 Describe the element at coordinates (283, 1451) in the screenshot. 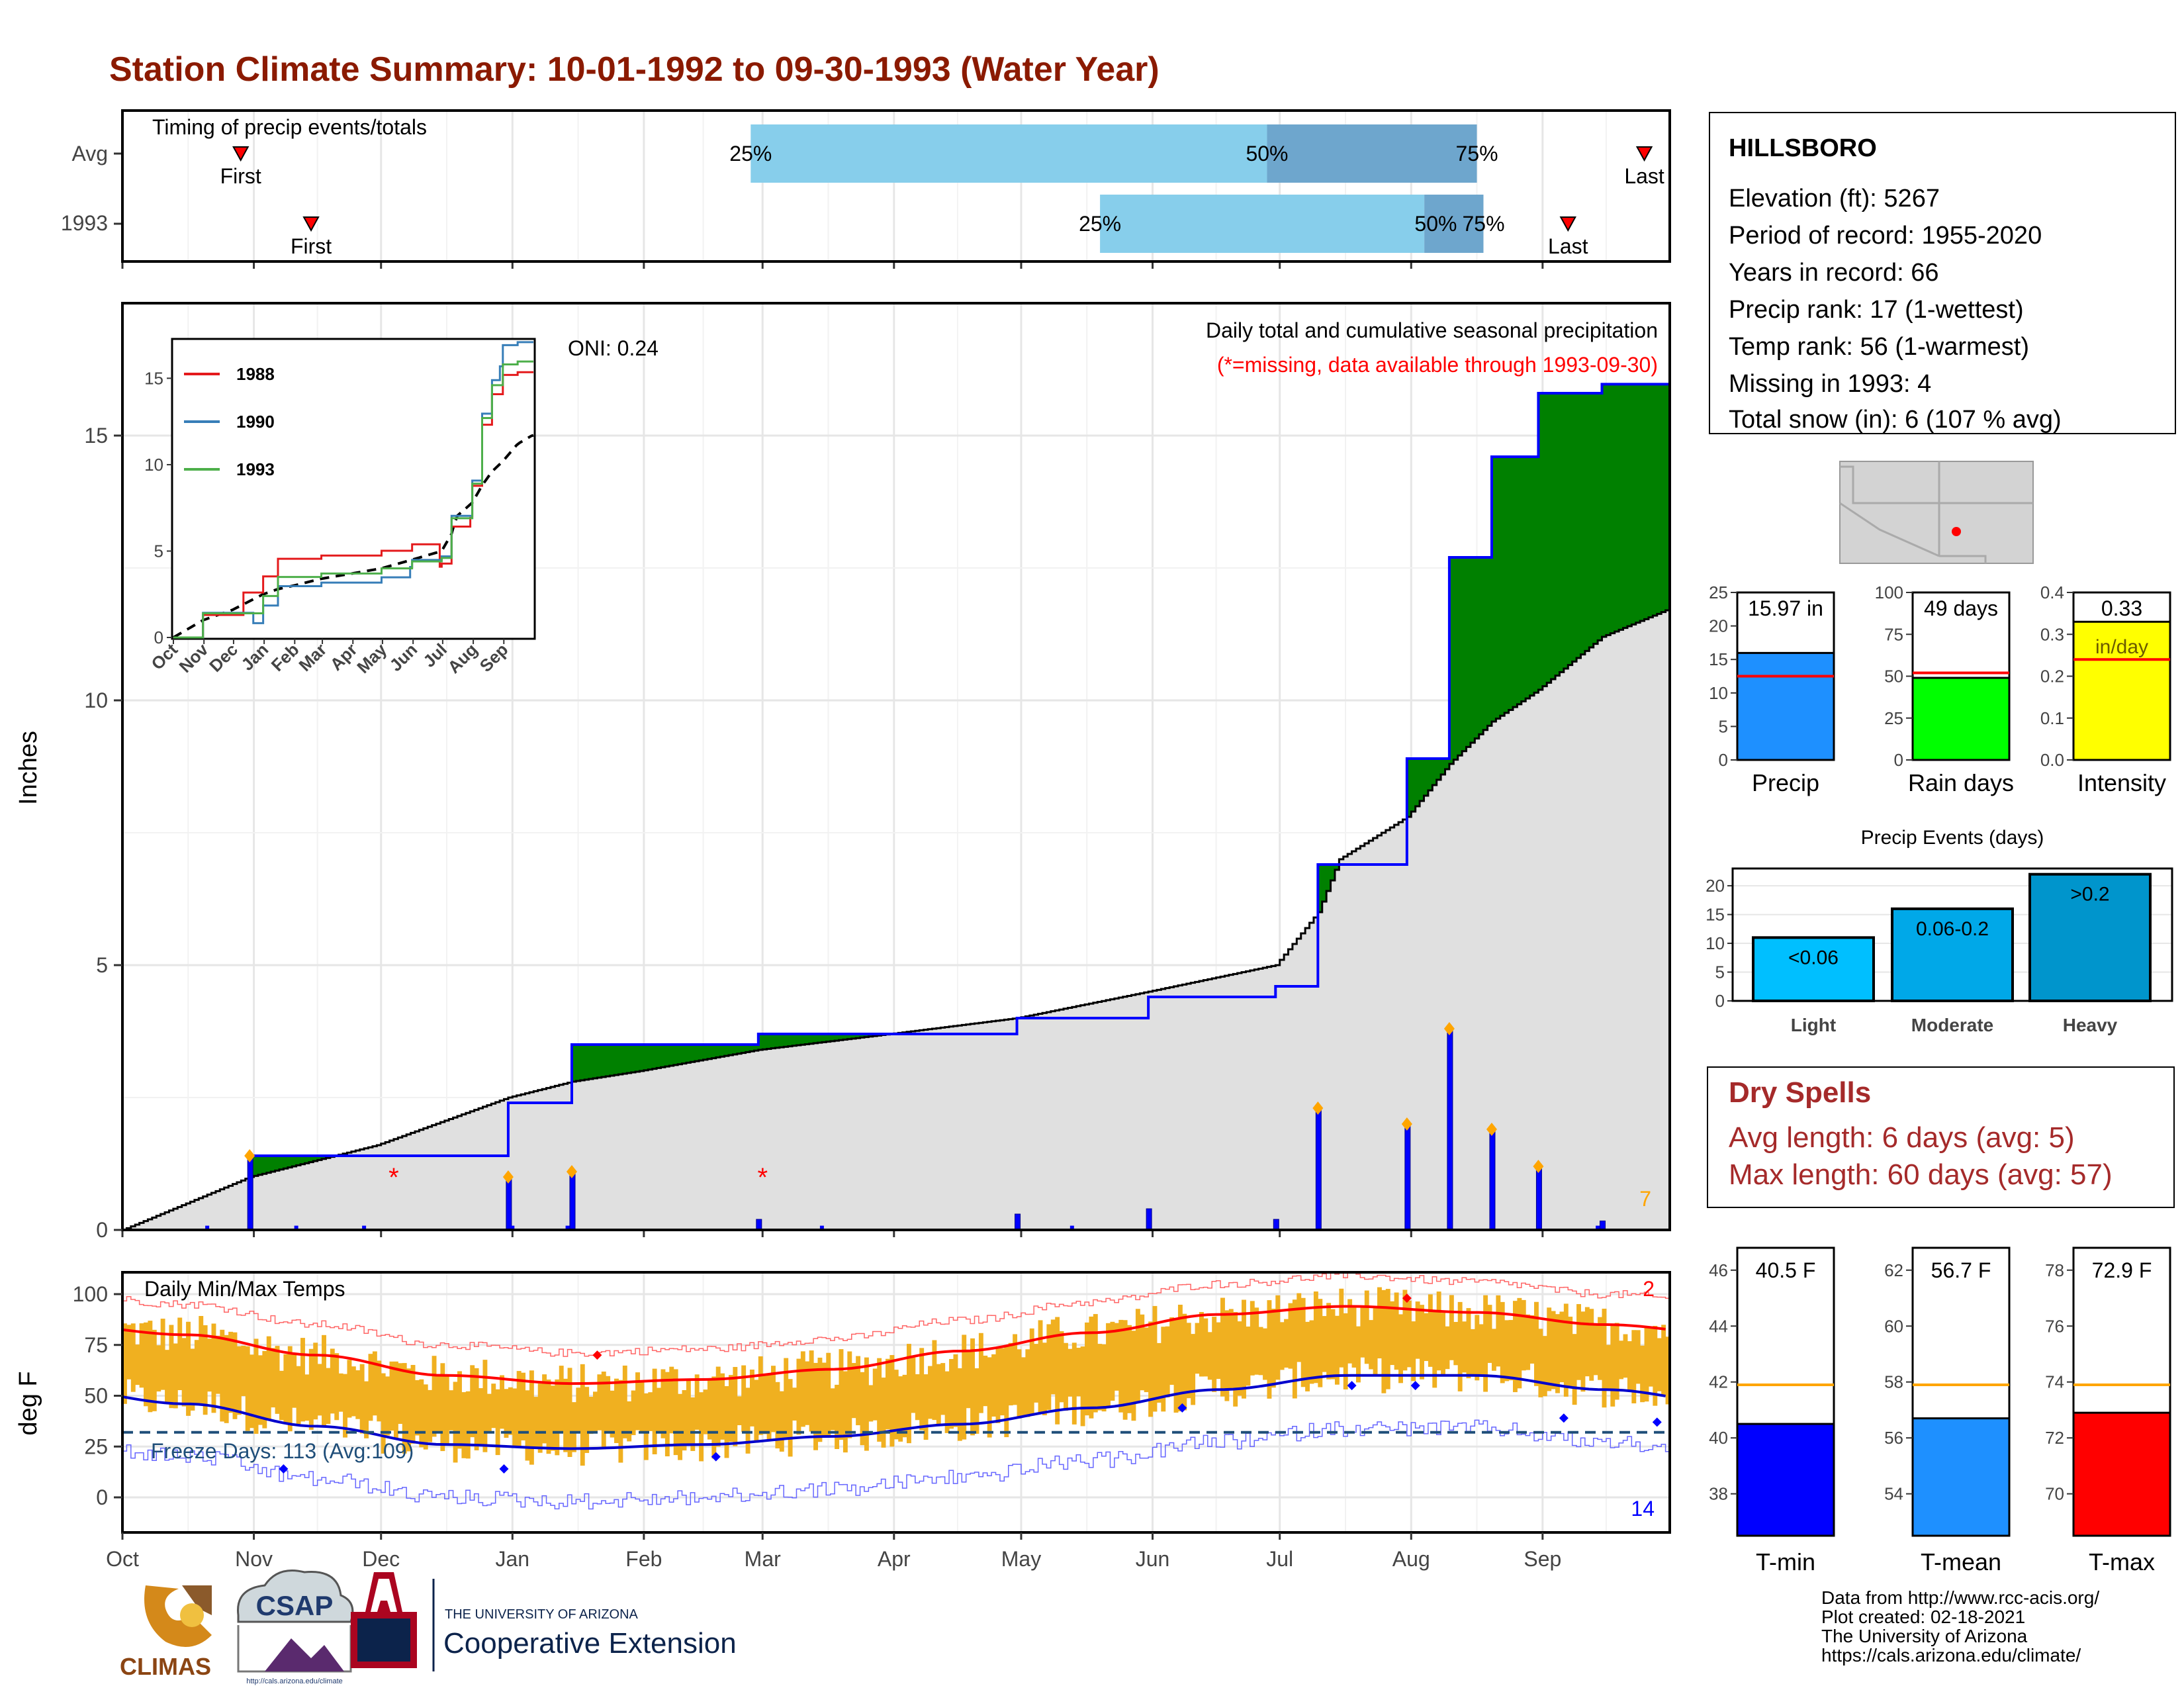

I see `freeze-days-label: Freeze Days: 113 (Avg:109)` at that location.